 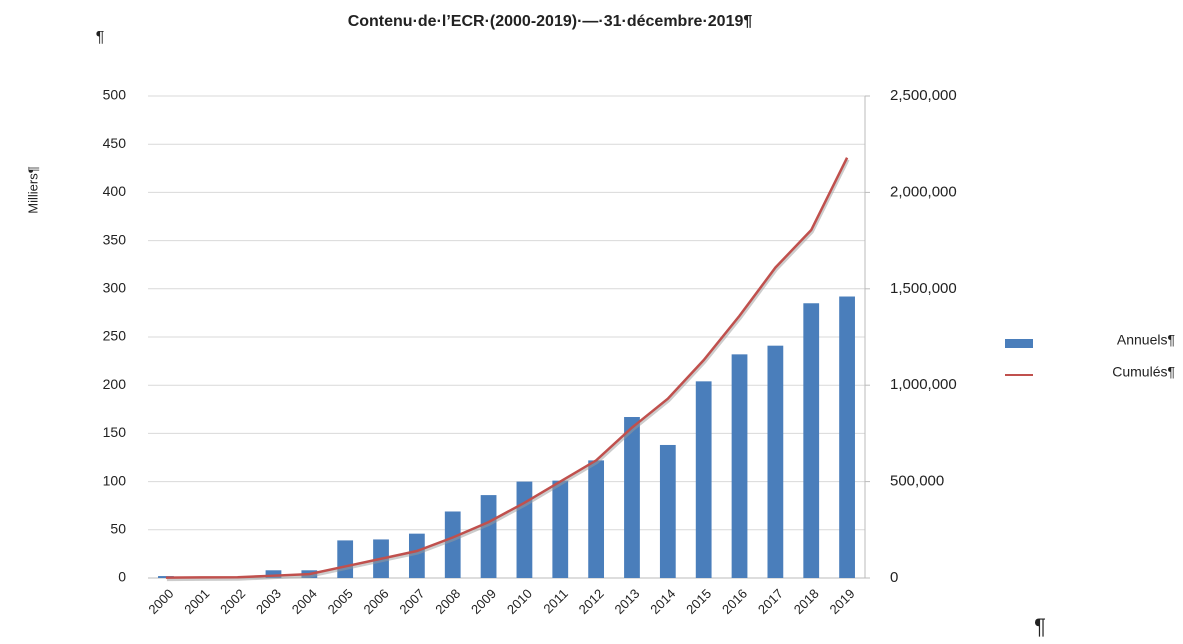 What do you see at coordinates (1143, 372) in the screenshot?
I see `legend-label: Cumulés¶` at bounding box center [1143, 372].